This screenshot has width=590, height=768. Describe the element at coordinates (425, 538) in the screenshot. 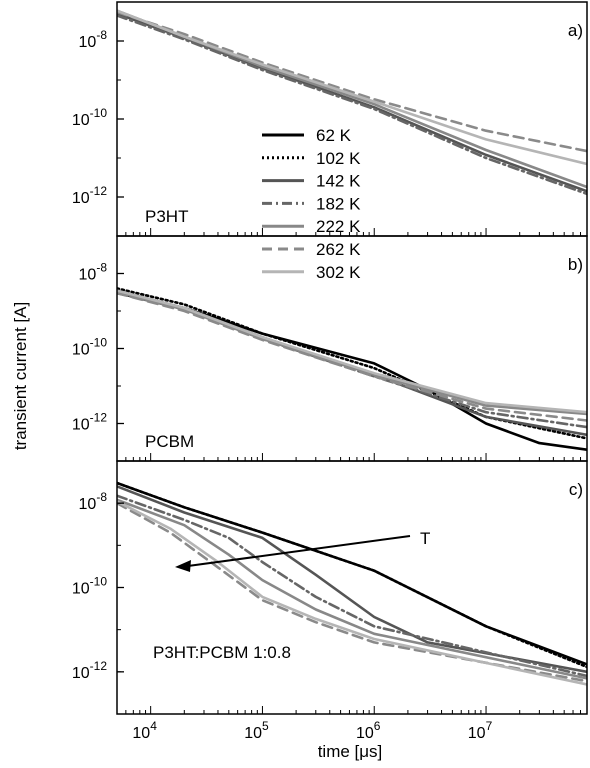

I see `annotation-label: T` at that location.